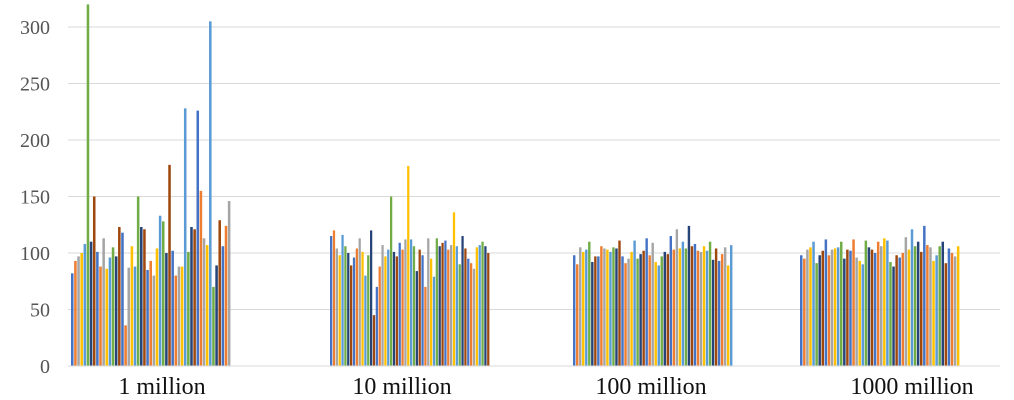 The width and height of the screenshot is (1014, 400). What do you see at coordinates (45, 367) in the screenshot?
I see `y-tick-label: 0` at bounding box center [45, 367].